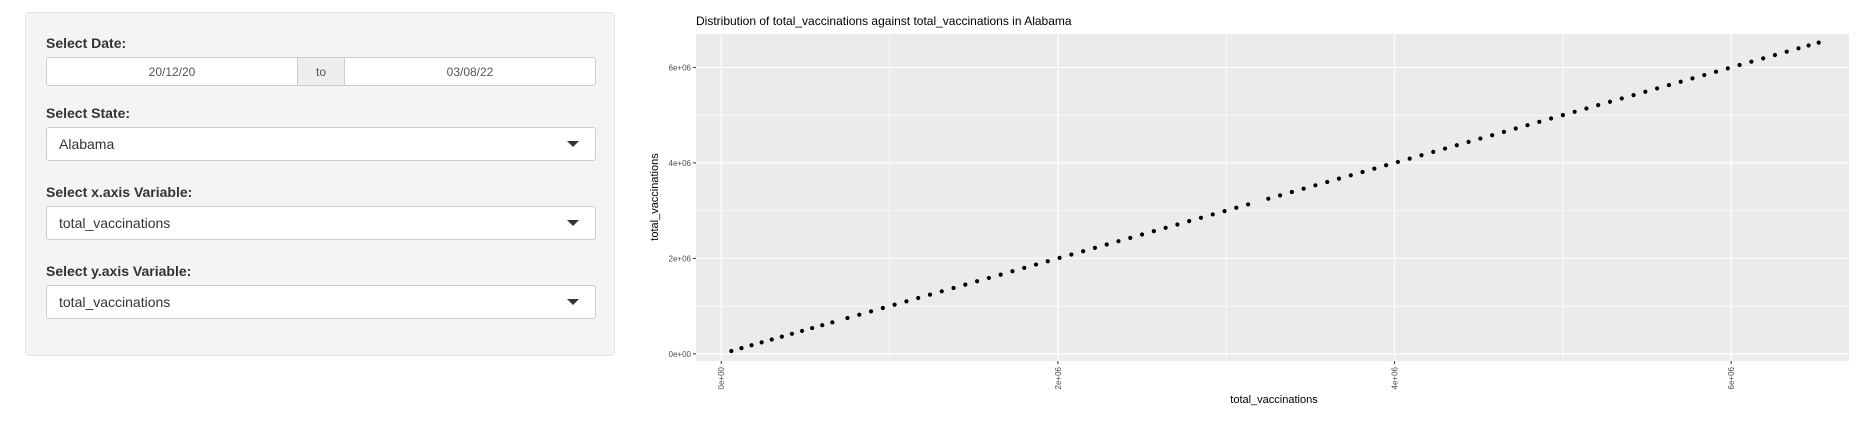 The width and height of the screenshot is (1863, 429). Describe the element at coordinates (680, 67) in the screenshot. I see `y-tick-label: 6e+06` at that location.